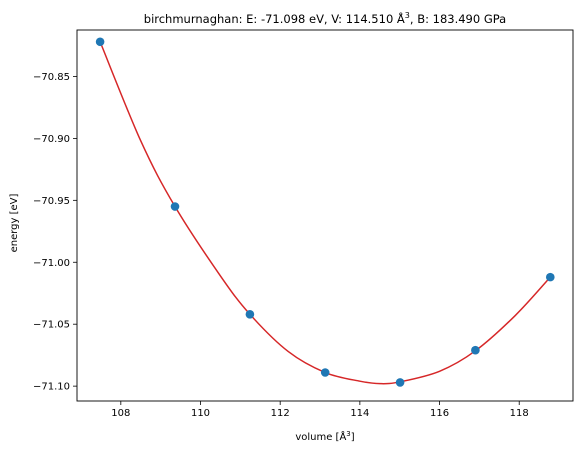 The width and height of the screenshot is (582, 455). What do you see at coordinates (280, 413) in the screenshot?
I see `x-tick-label: 112` at bounding box center [280, 413].